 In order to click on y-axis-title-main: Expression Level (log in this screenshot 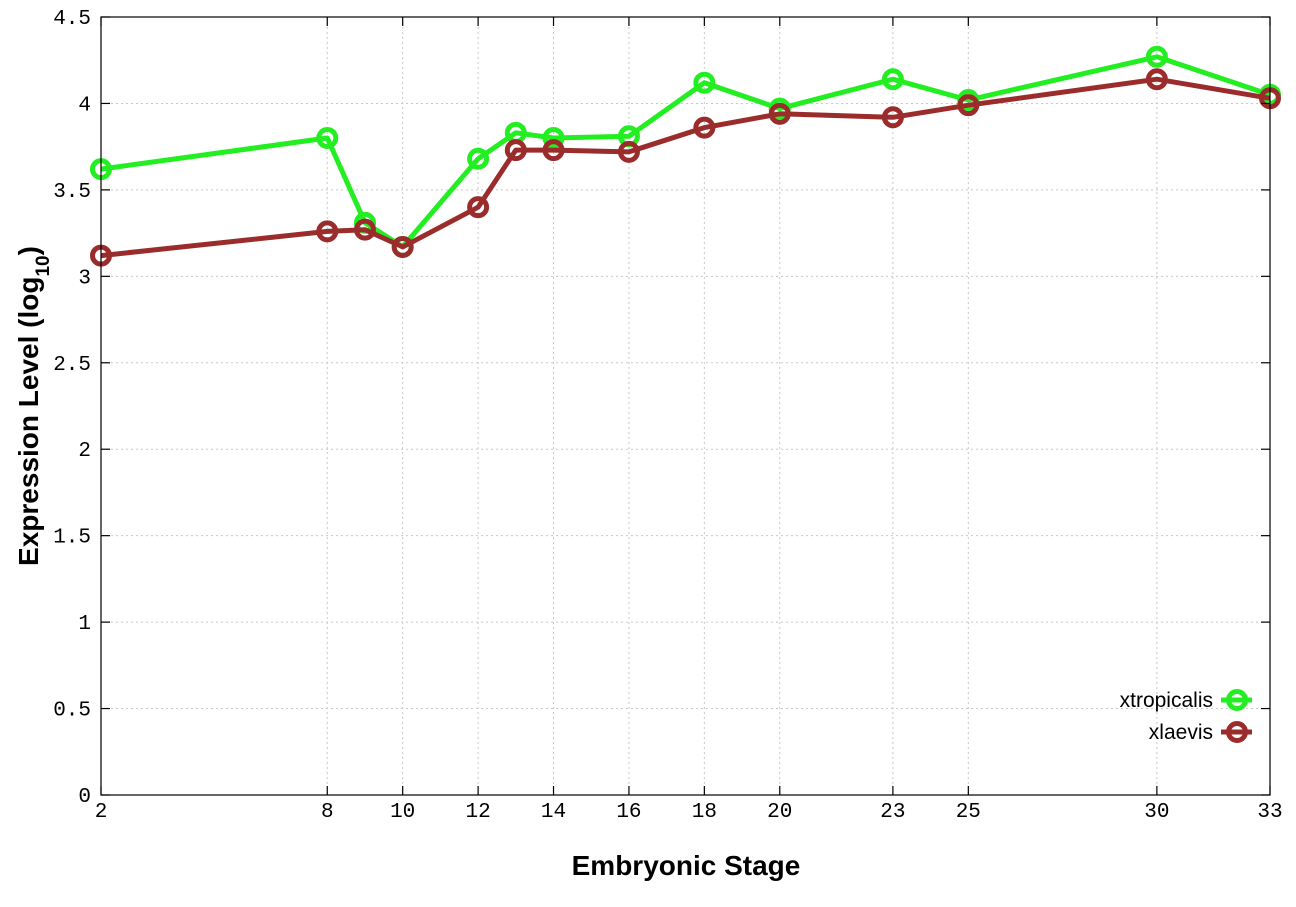, I will do `click(28, 421)`.